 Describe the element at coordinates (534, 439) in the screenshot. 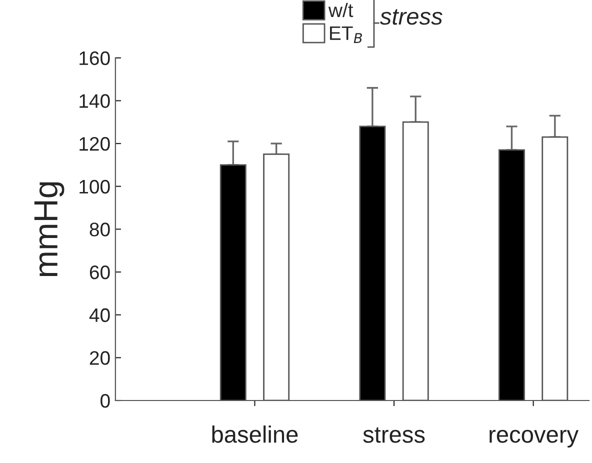

I see `x-tick-label: recovery` at that location.